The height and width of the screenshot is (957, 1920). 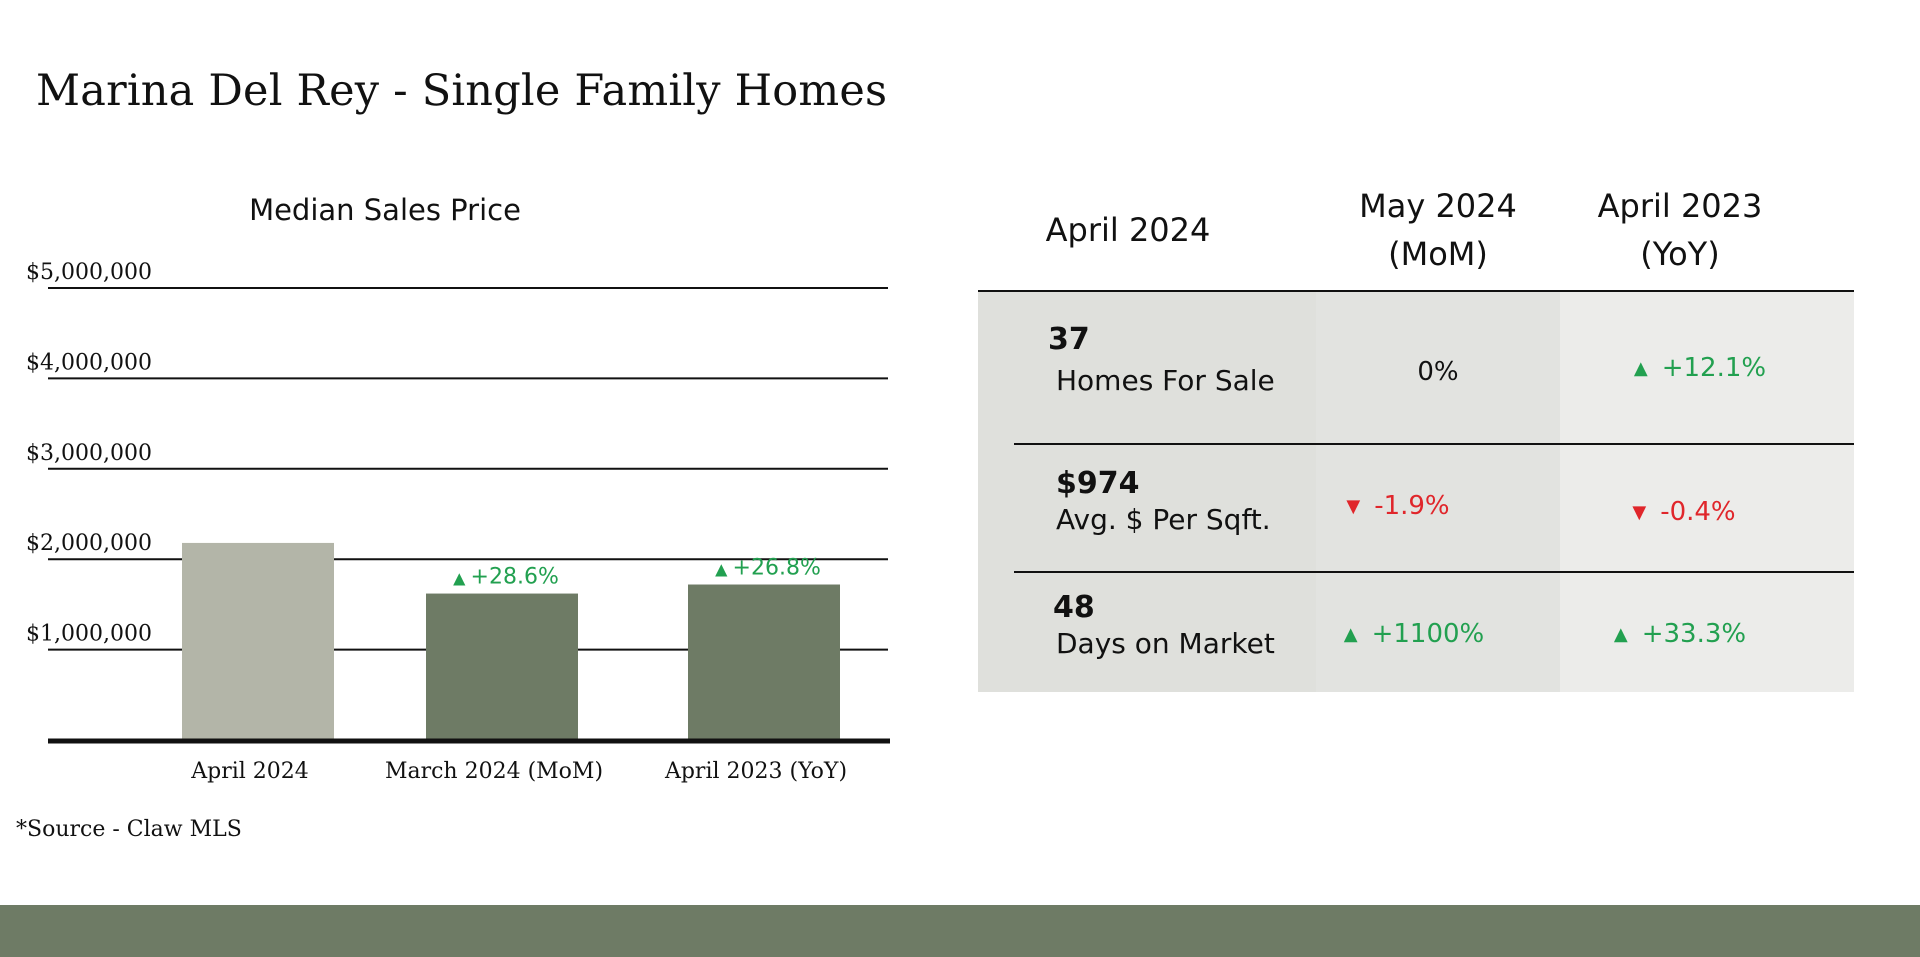 I want to click on source-note: *Source - Claw MLS, so click(x=129, y=829).